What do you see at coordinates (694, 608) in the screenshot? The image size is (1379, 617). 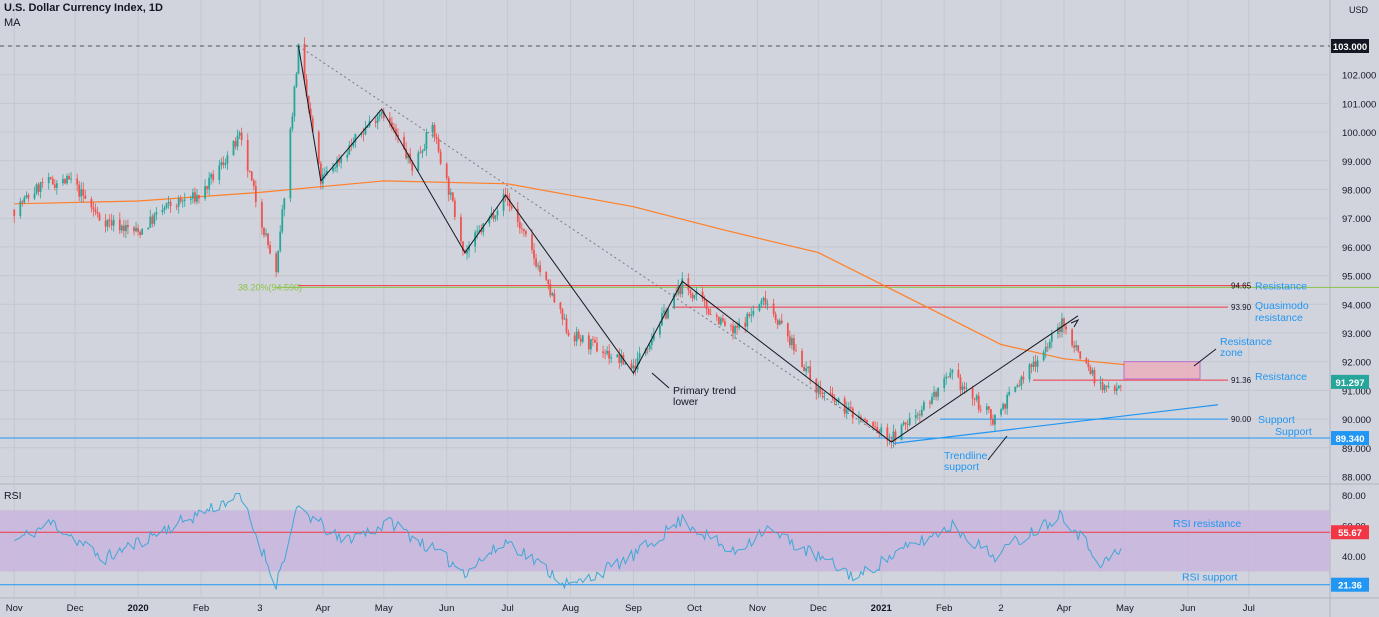 I see `x-tick-label: Oct` at bounding box center [694, 608].